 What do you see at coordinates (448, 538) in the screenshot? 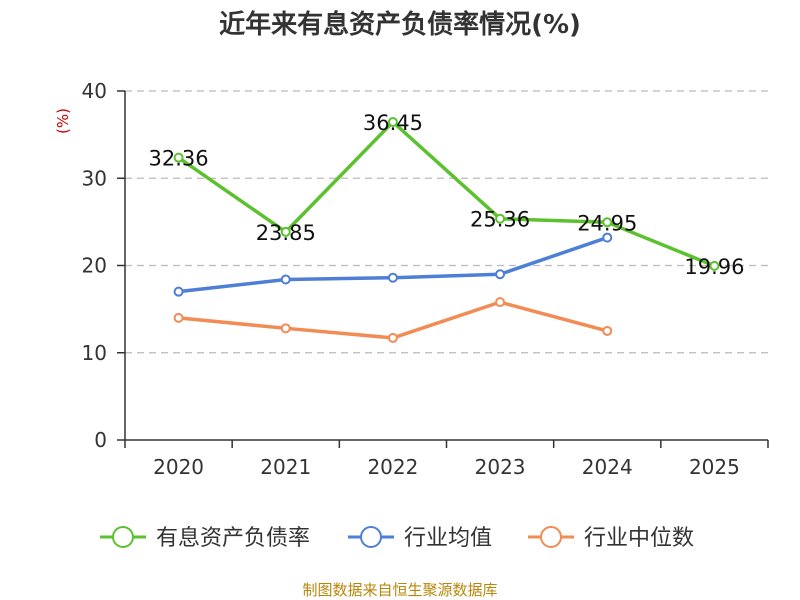
I see `legend-label-2: 行业均值` at bounding box center [448, 538].